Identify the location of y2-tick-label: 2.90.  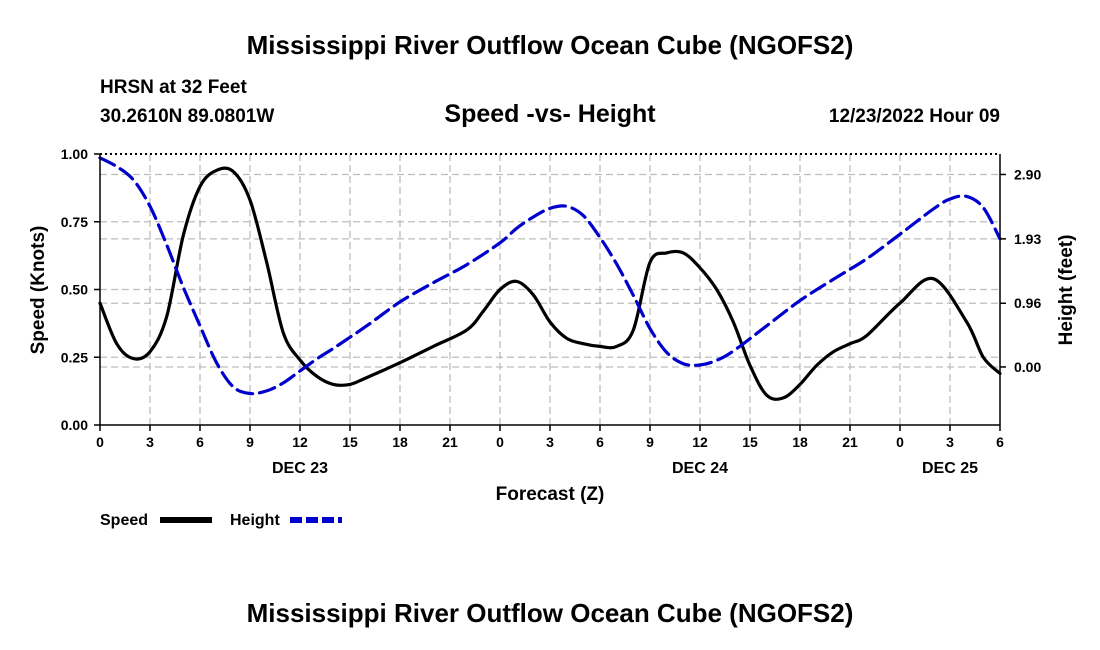
(1027, 174).